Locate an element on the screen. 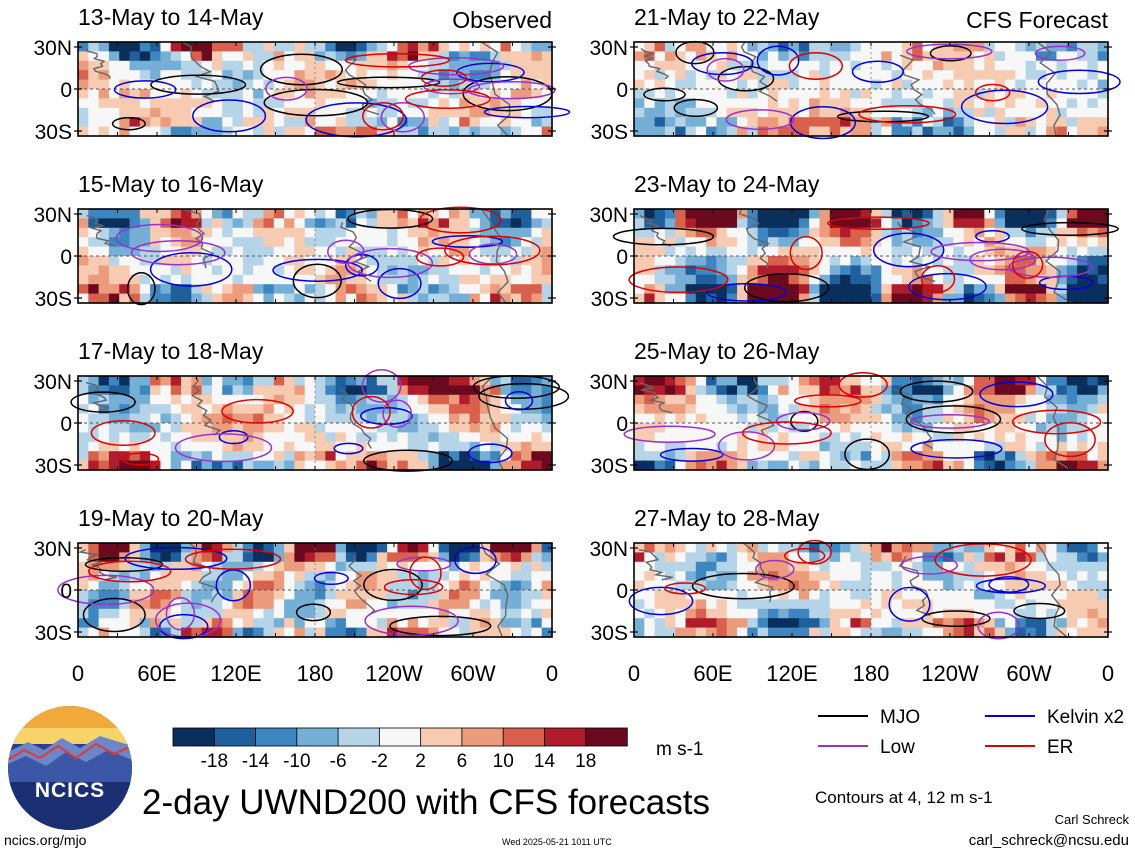 This screenshot has height=856, width=1135. colorbar-units: m s-1 is located at coordinates (680, 749).